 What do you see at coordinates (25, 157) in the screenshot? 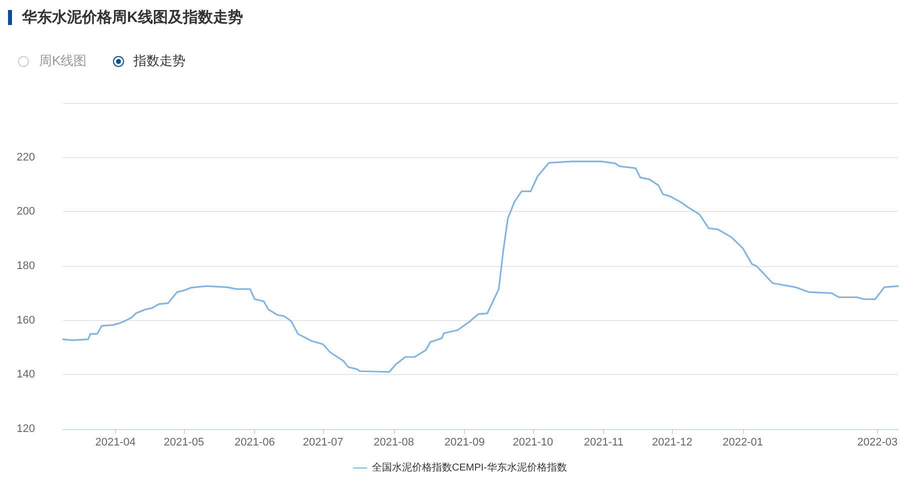
I see `y-tick-label: 220` at bounding box center [25, 157].